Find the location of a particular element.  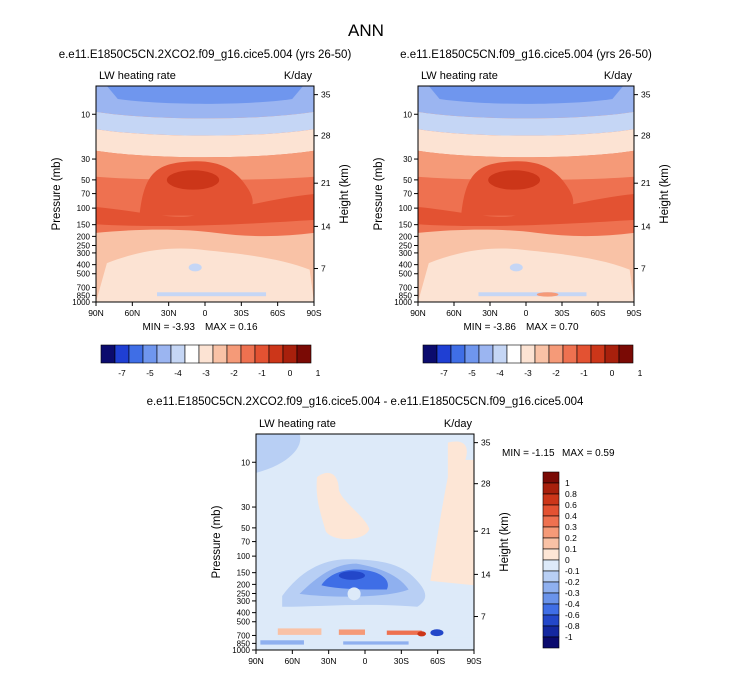

colorbar-tick-label: -1 is located at coordinates (262, 373).